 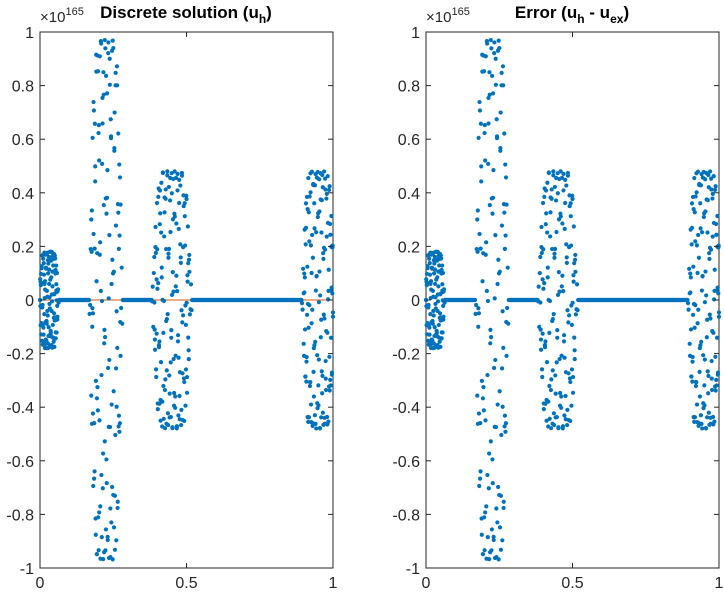 I want to click on y-tick-label: 0.2, so click(x=409, y=247).